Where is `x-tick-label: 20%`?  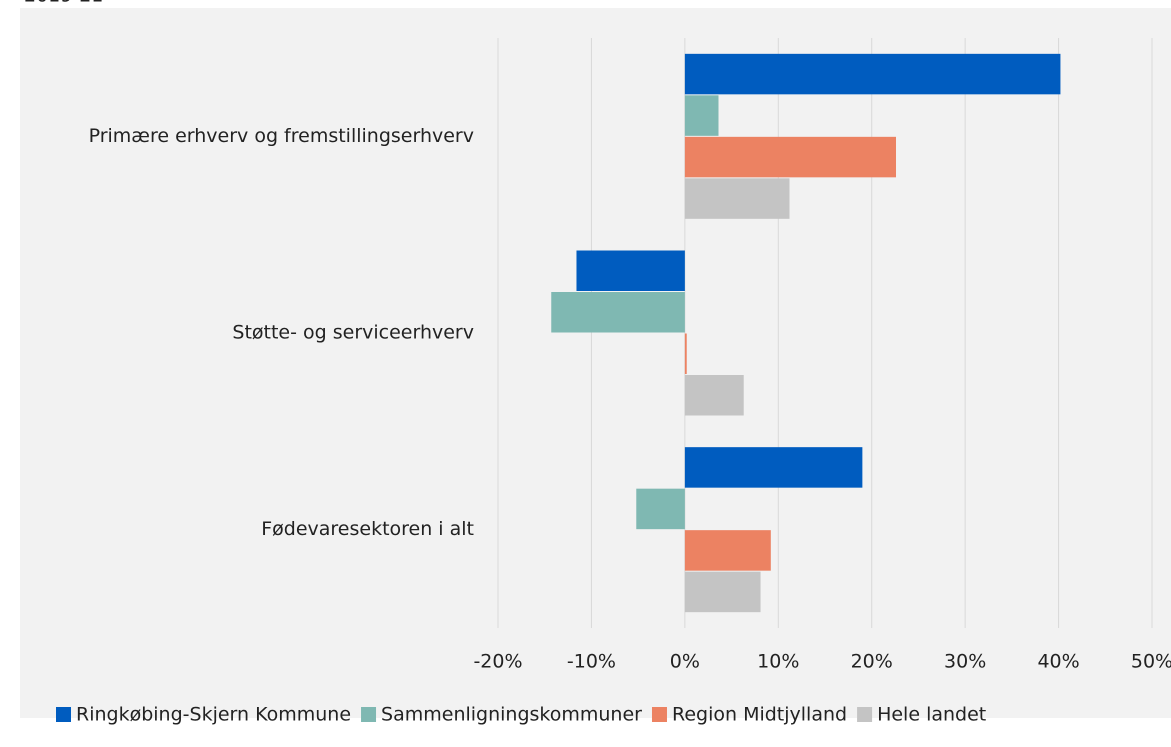
x-tick-label: 20% is located at coordinates (872, 662).